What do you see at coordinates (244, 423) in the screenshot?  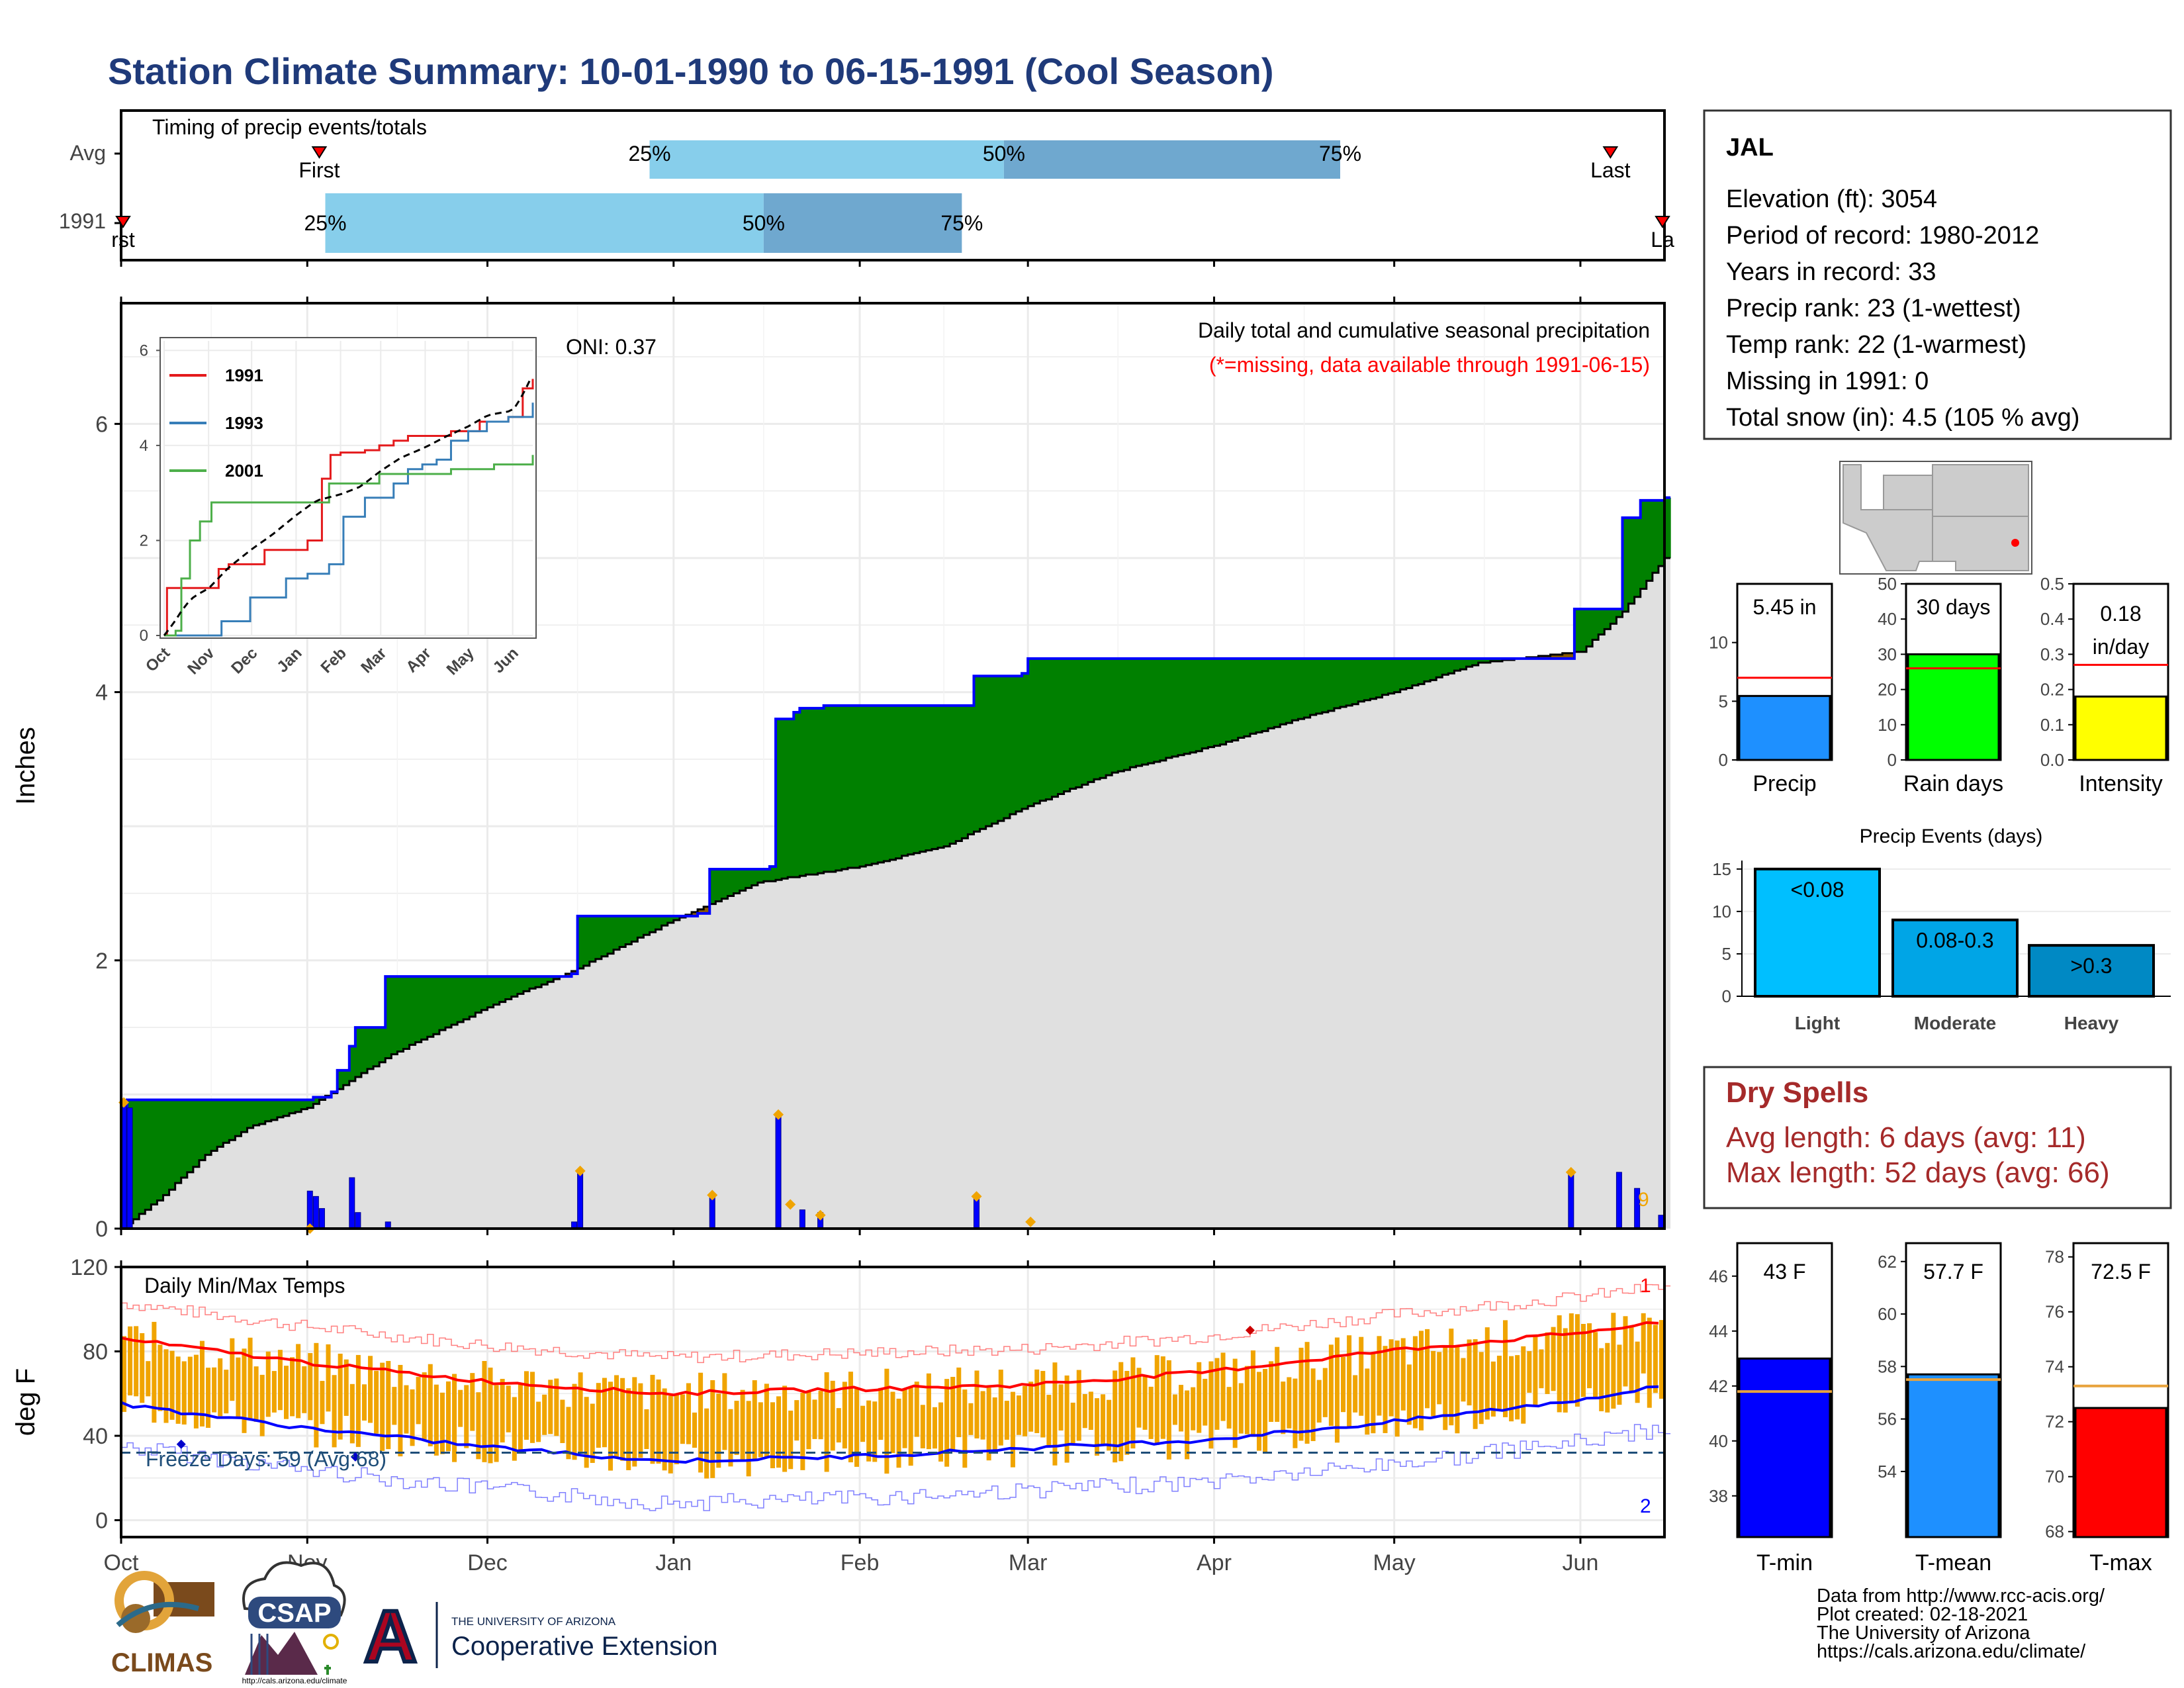 I see `inset-legend-label: 1993` at bounding box center [244, 423].